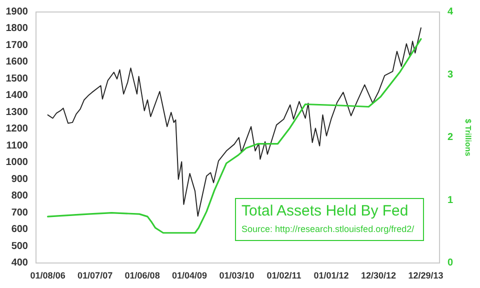  What do you see at coordinates (451, 263) in the screenshot?
I see `y2-tick-label: 0` at bounding box center [451, 263].